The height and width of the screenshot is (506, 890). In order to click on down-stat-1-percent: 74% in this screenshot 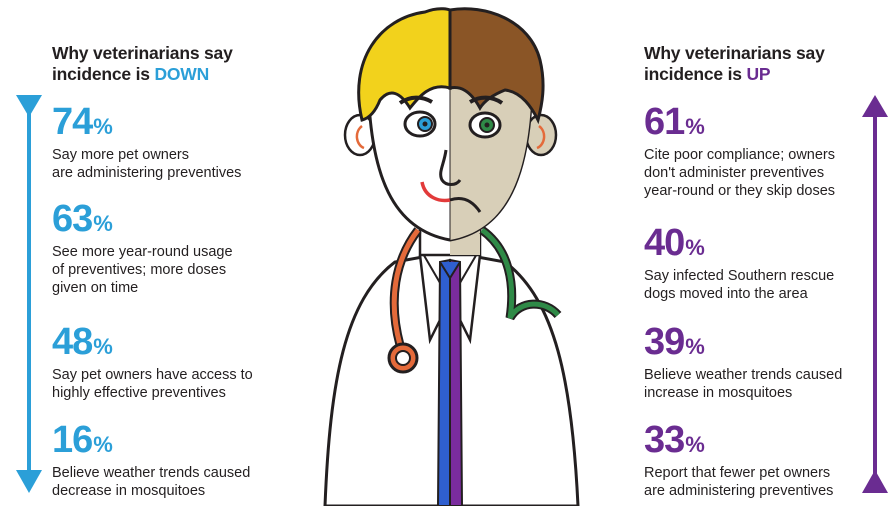, I will do `click(82, 122)`.